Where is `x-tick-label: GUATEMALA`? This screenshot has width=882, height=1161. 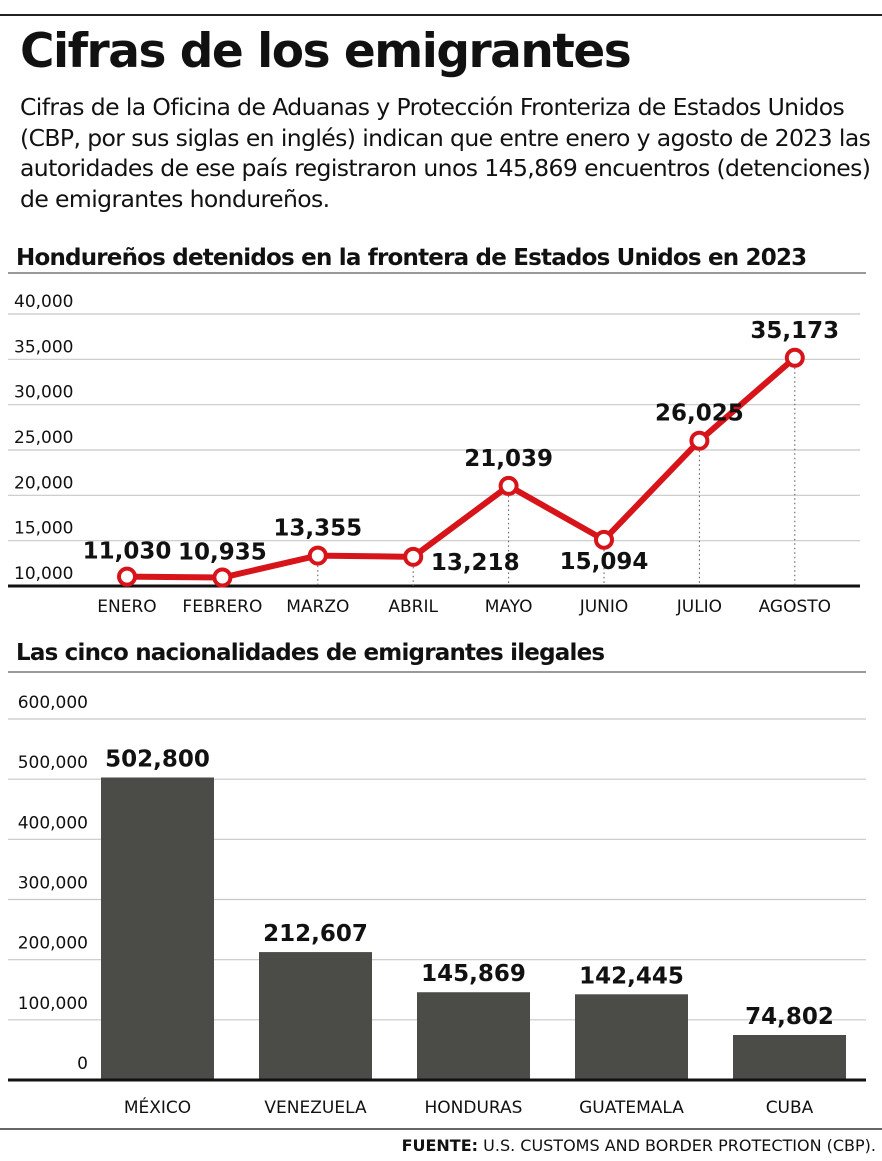
x-tick-label: GUATEMALA is located at coordinates (631, 1108).